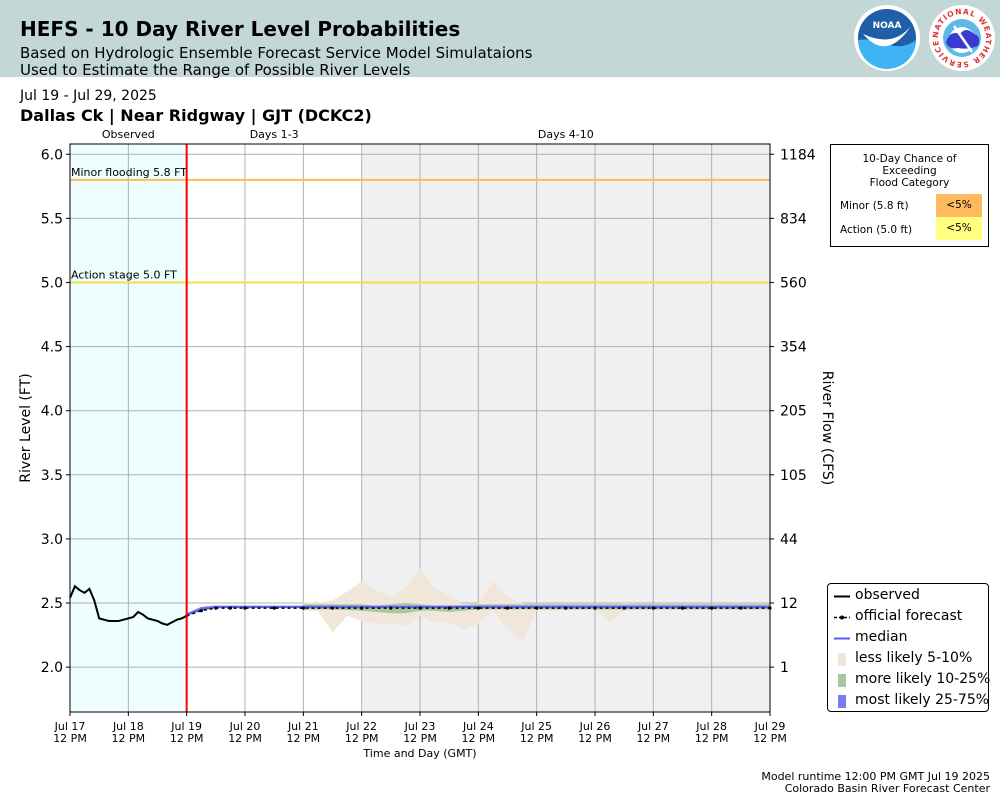  I want to click on y-tick-label: 6.0, so click(52, 155).